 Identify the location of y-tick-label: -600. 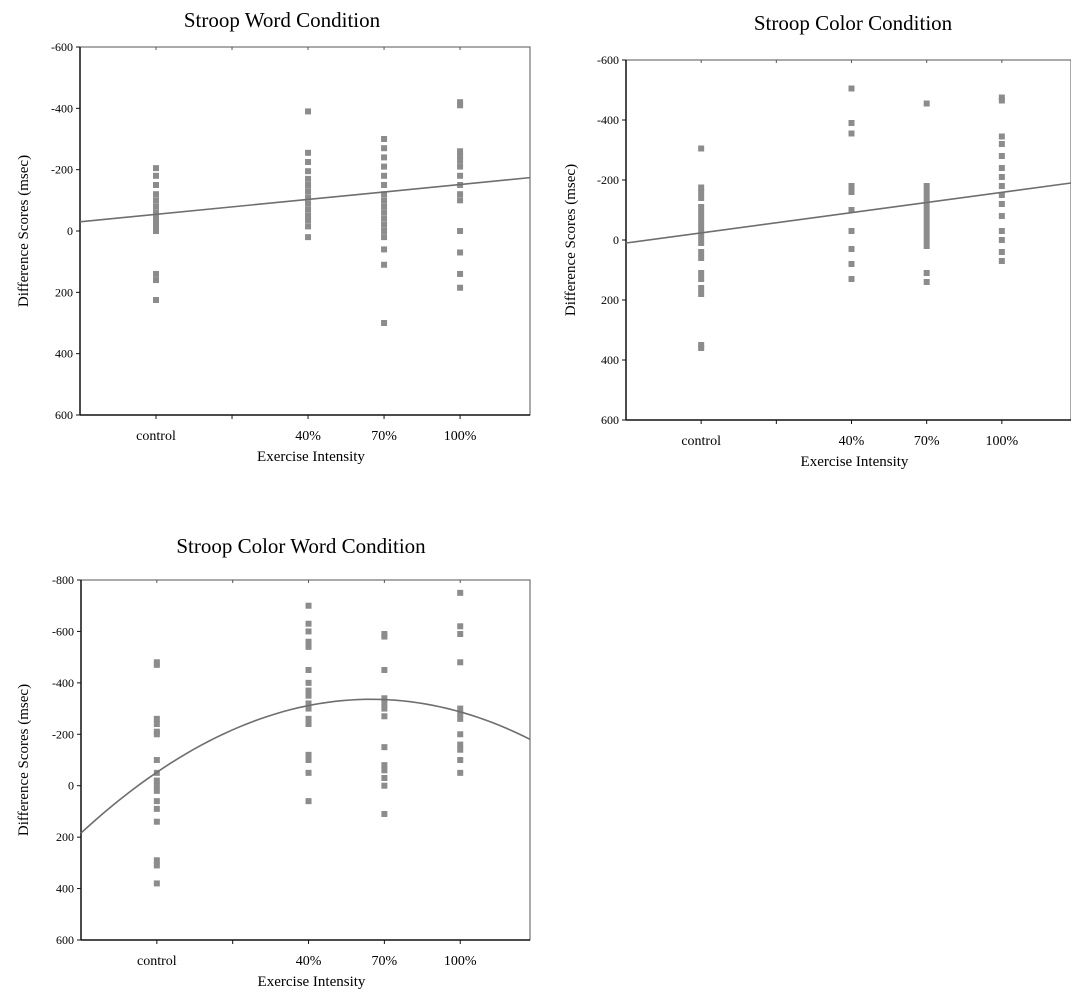
(608, 60).